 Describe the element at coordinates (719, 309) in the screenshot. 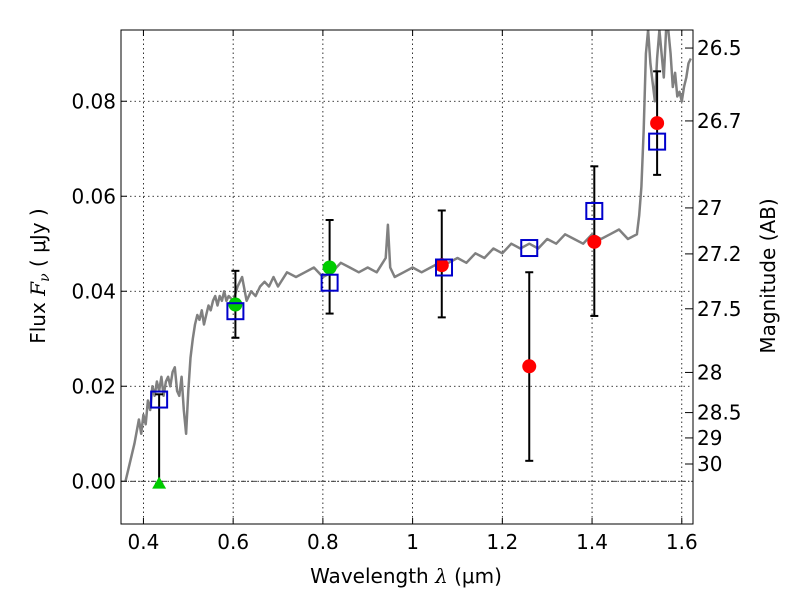

I see `y2-tick-label: 27.5` at that location.